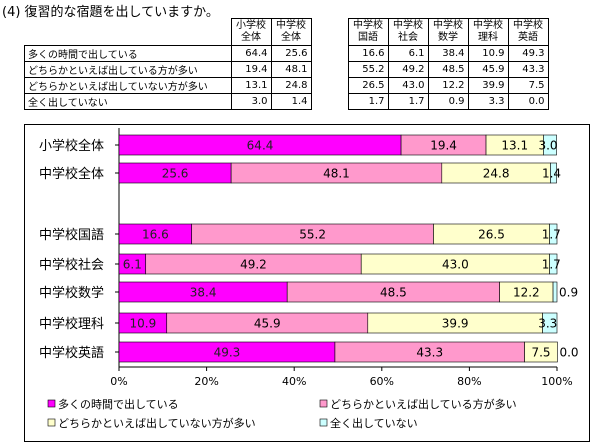 This screenshot has width=595, height=447. I want to click on col-header: 中学校 理科, so click(488, 32).